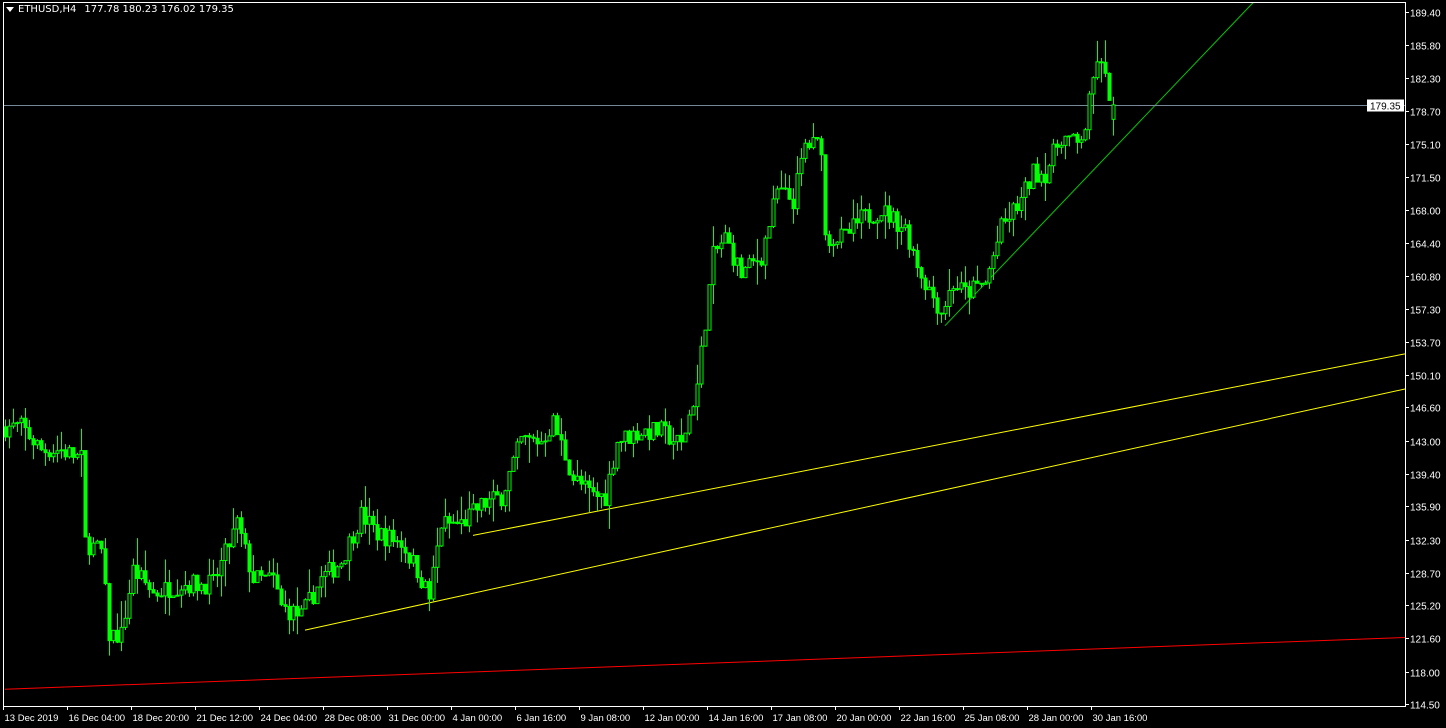 The width and height of the screenshot is (1446, 728). I want to click on y-tick-label: 182.30, so click(1425, 80).